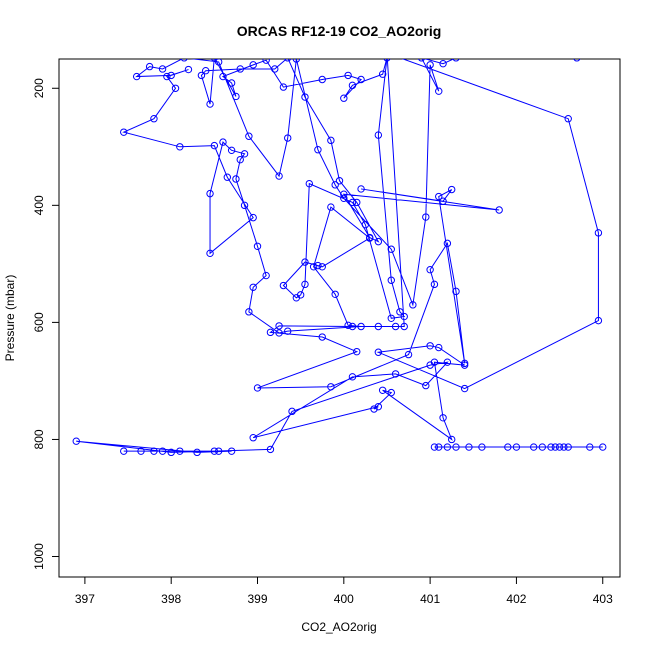 Image resolution: width=650 pixels, height=650 pixels. Describe the element at coordinates (257, 599) in the screenshot. I see `x-tick-label: 399` at that location.